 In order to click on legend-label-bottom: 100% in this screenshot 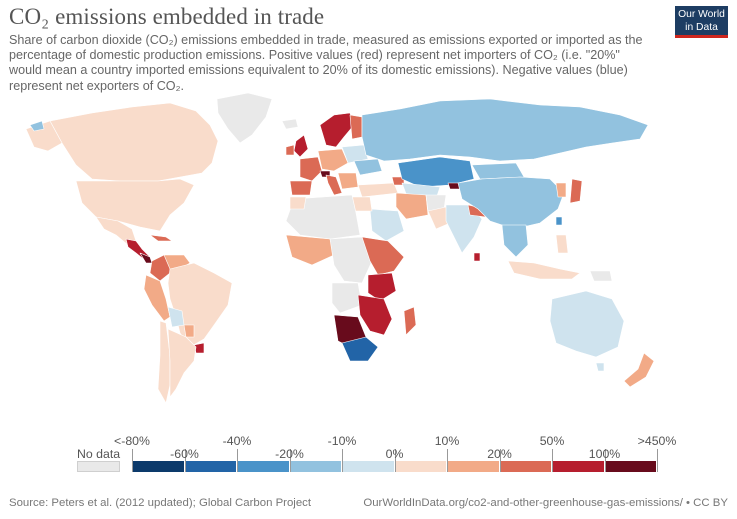, I will do `click(604, 454)`.